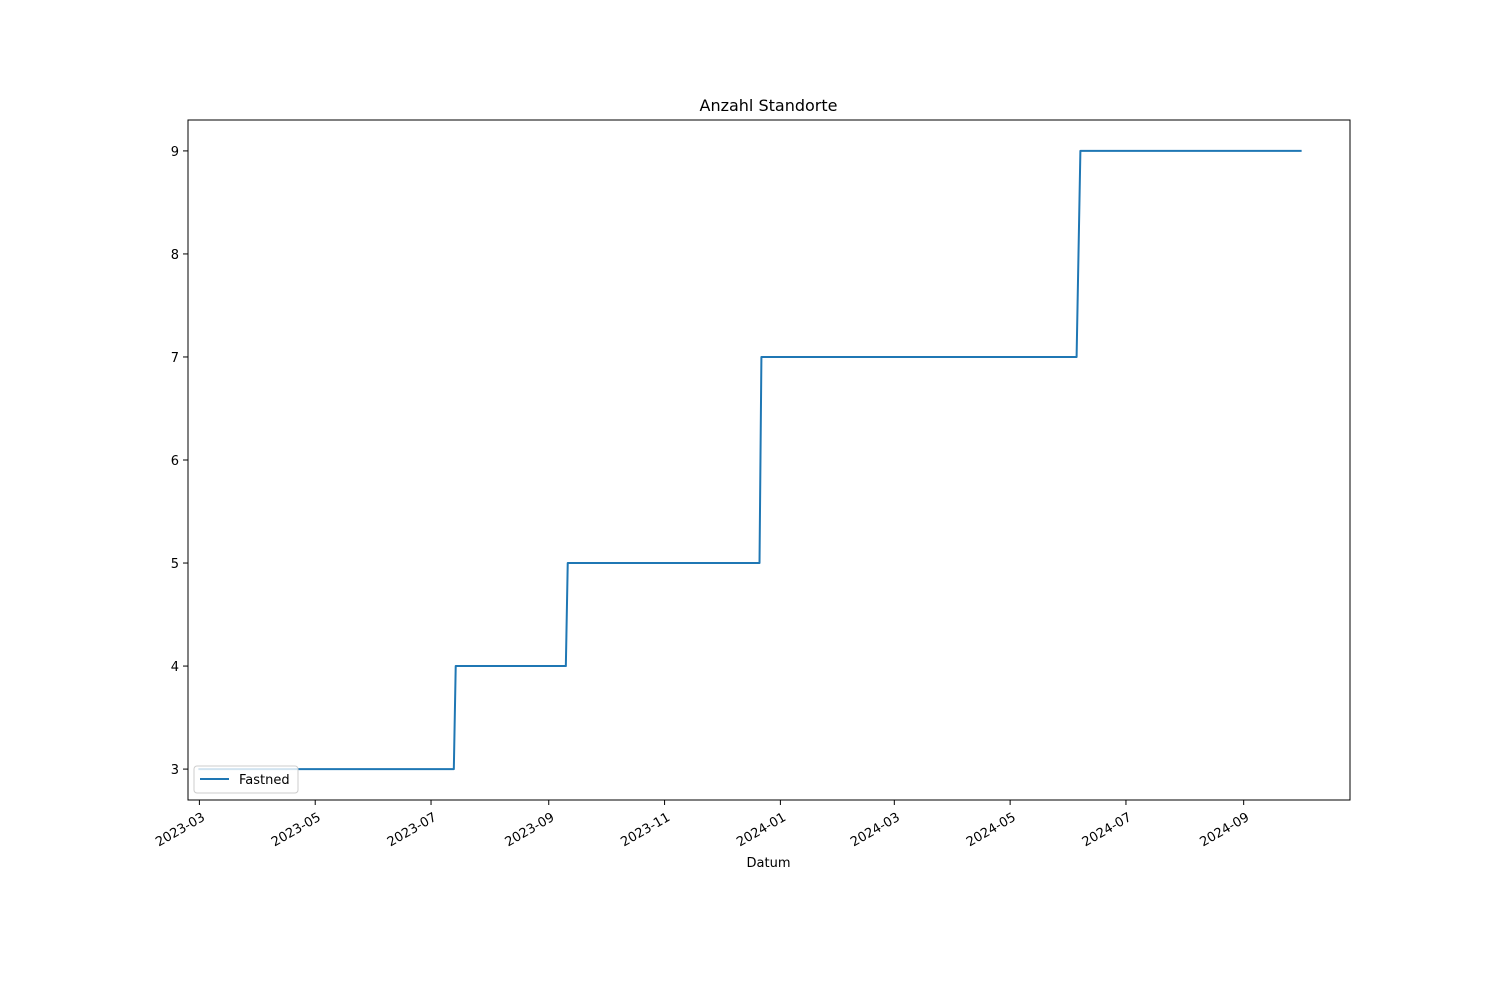  I want to click on y-tick-label: 9, so click(175, 152).